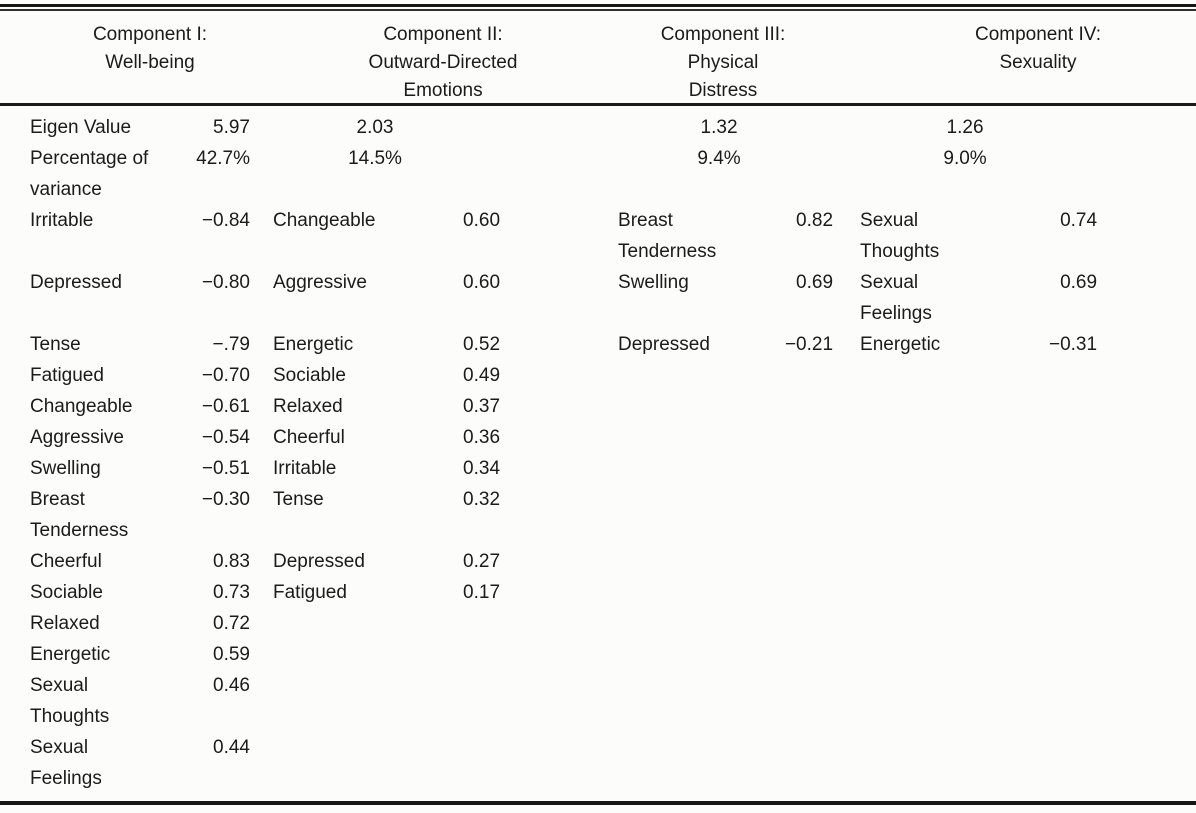 This screenshot has width=1196, height=813. I want to click on loading-value: 0.82, so click(815, 220).